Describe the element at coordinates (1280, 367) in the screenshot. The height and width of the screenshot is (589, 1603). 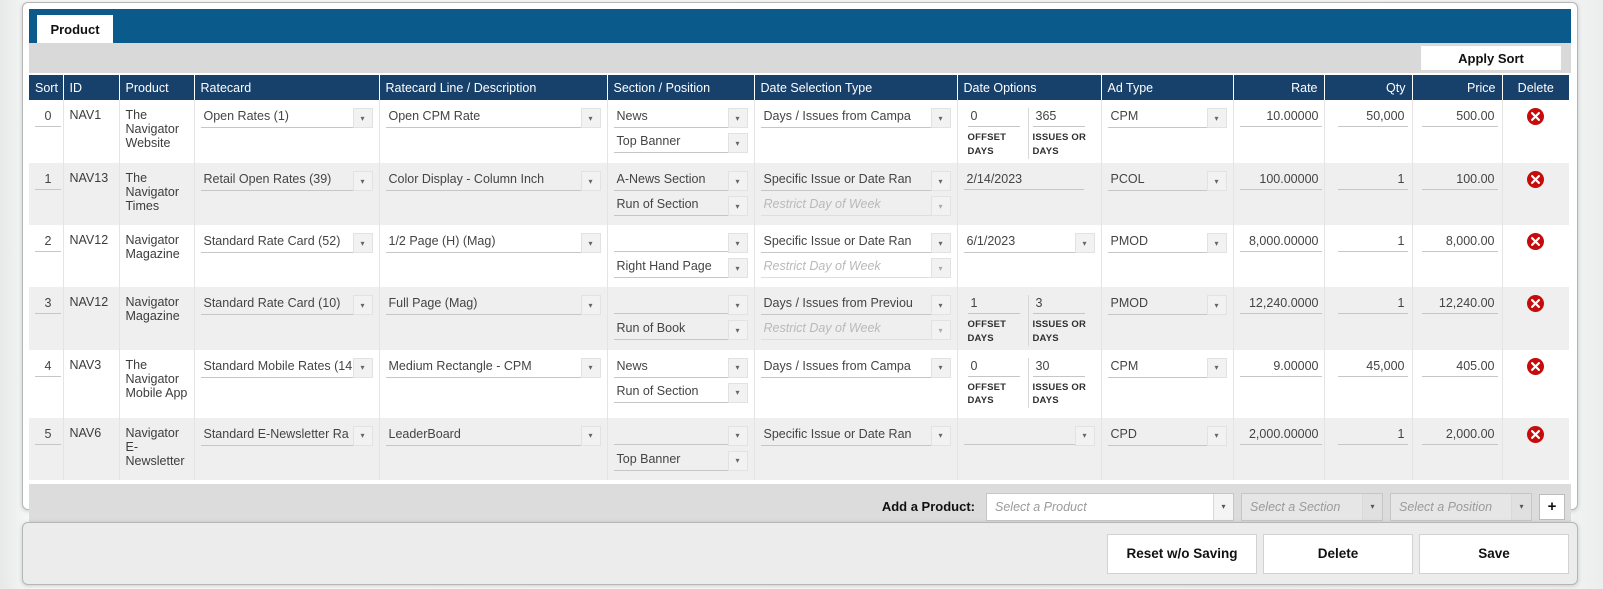
I see `rate-input: 9.00000` at that location.